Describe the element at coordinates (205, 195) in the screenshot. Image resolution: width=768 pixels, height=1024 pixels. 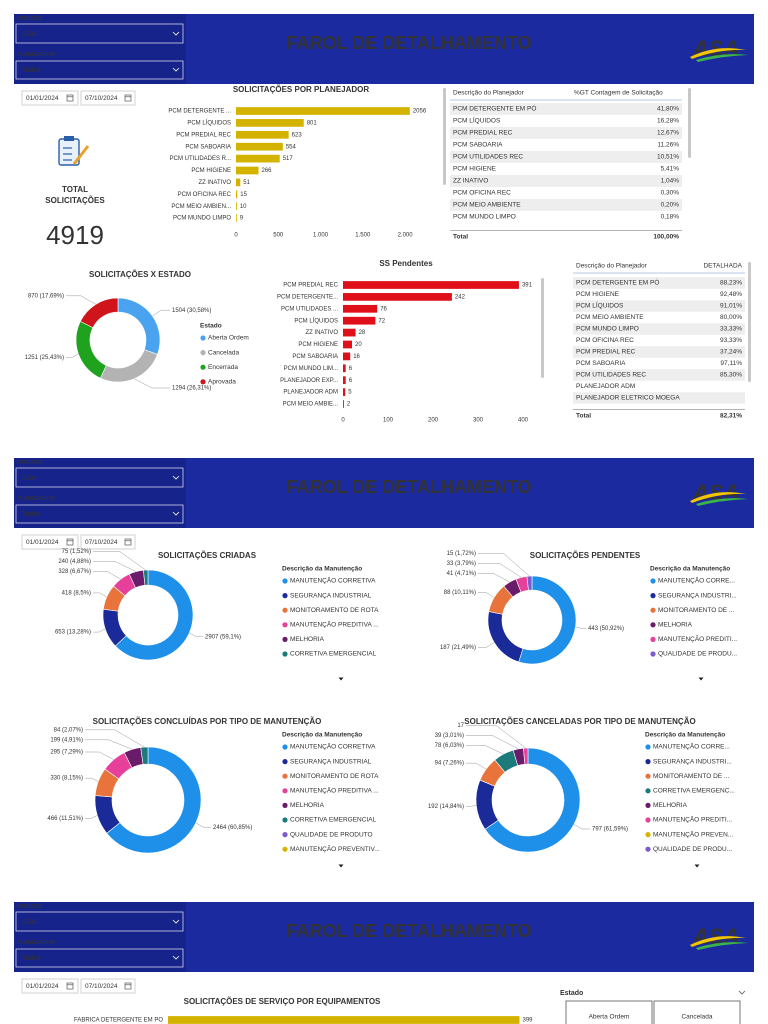
I see `category-label: PCM OFICINA REC` at that location.